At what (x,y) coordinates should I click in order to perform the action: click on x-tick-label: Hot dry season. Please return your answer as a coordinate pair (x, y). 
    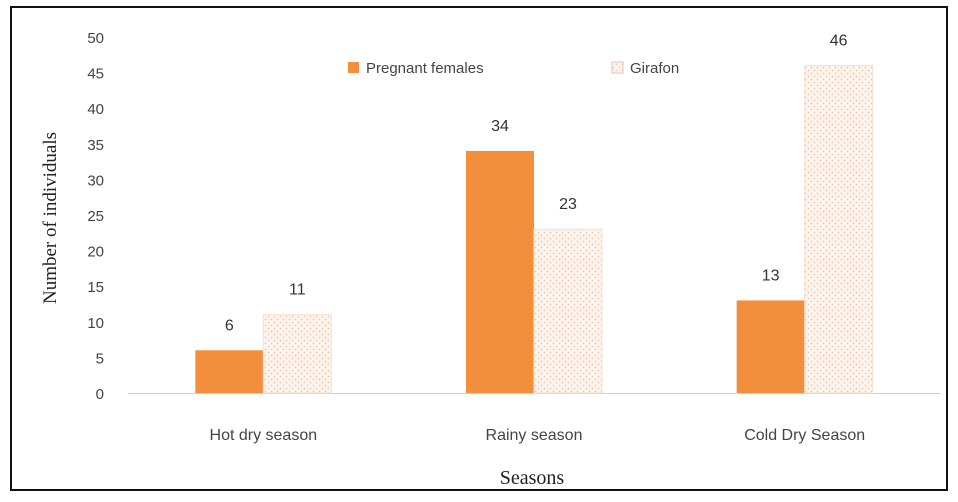
    Looking at the image, I should click on (264, 435).